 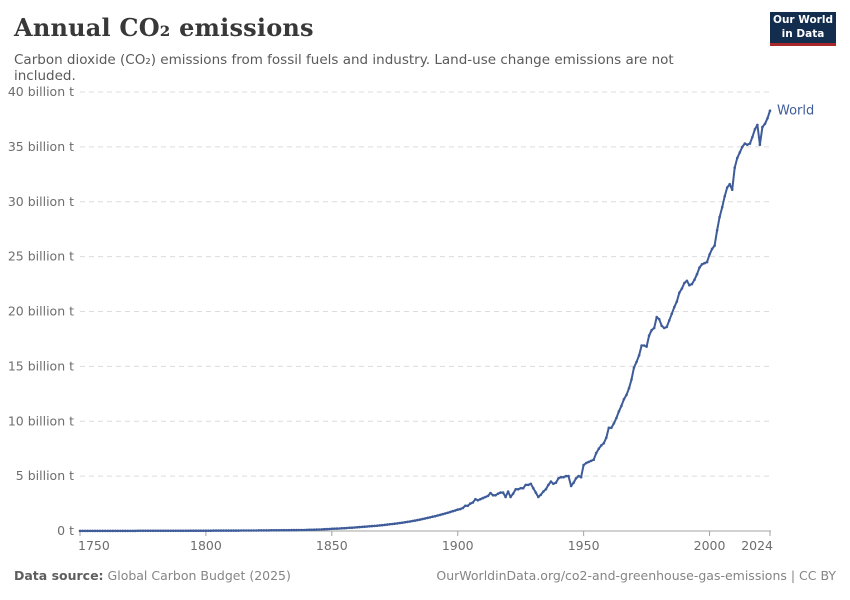 What do you see at coordinates (206, 545) in the screenshot?
I see `x-axis-tick-label: 1800` at bounding box center [206, 545].